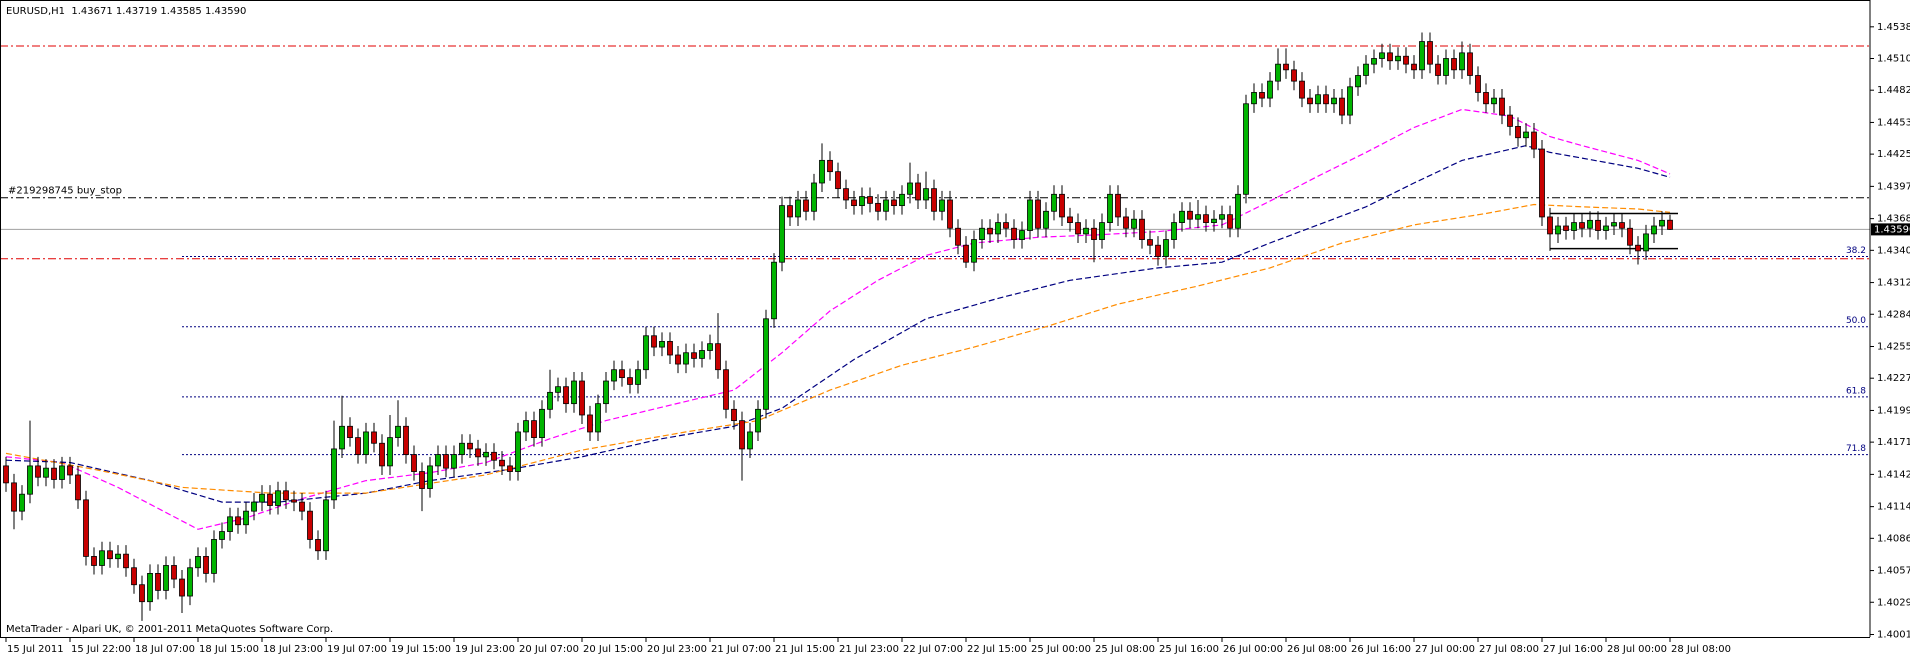  I want to click on order-label: #219298745 buy_stop, so click(65, 191).